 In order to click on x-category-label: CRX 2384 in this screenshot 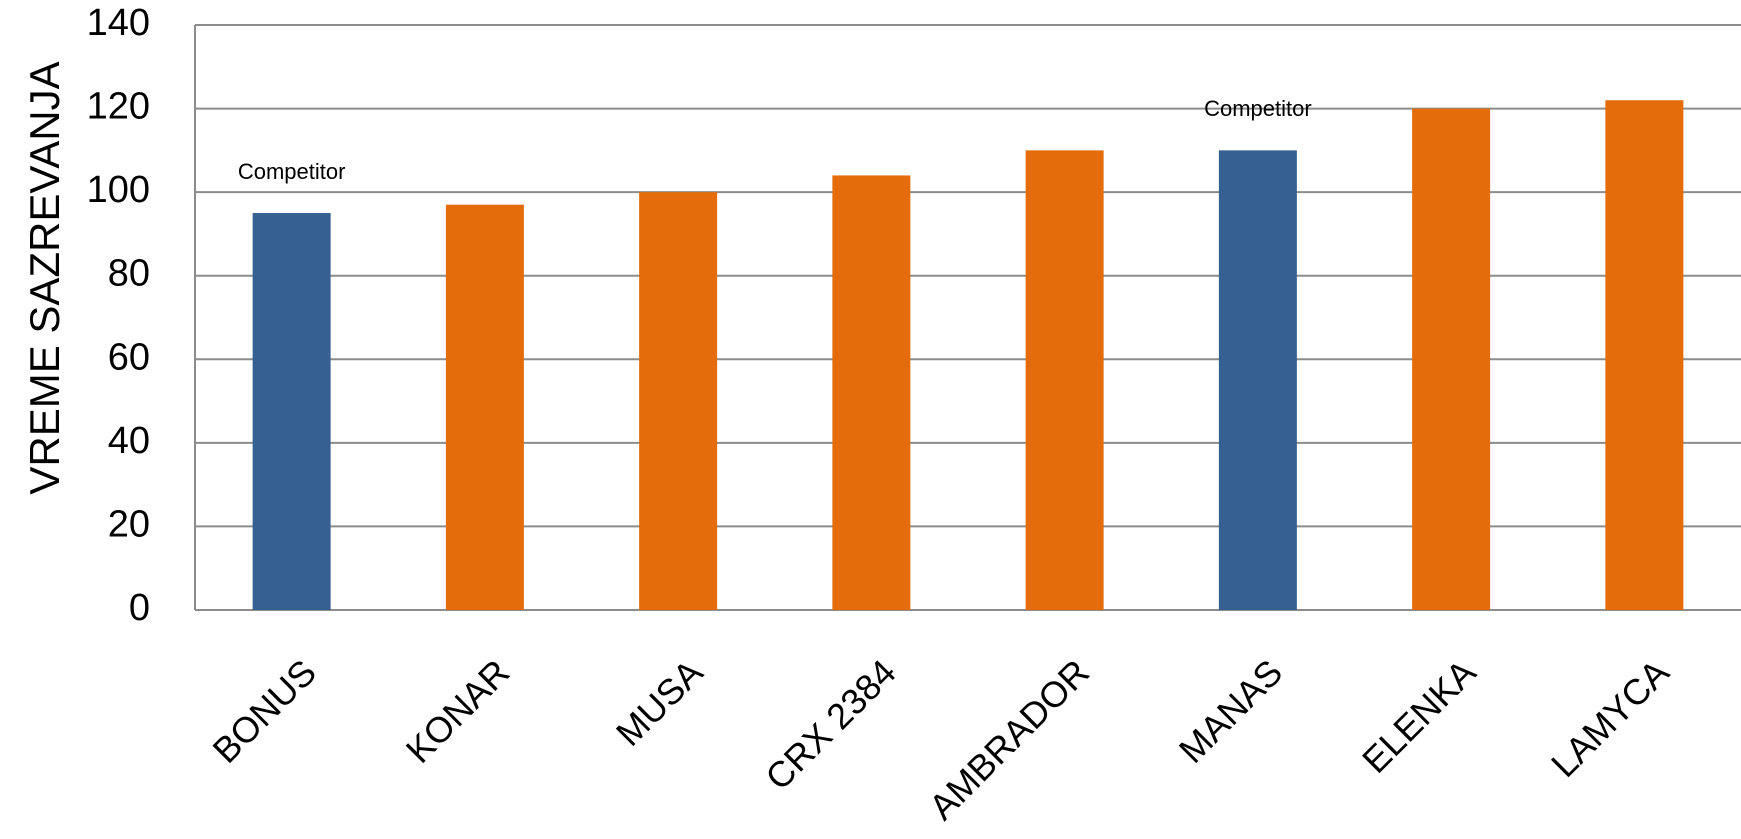, I will do `click(830, 724)`.